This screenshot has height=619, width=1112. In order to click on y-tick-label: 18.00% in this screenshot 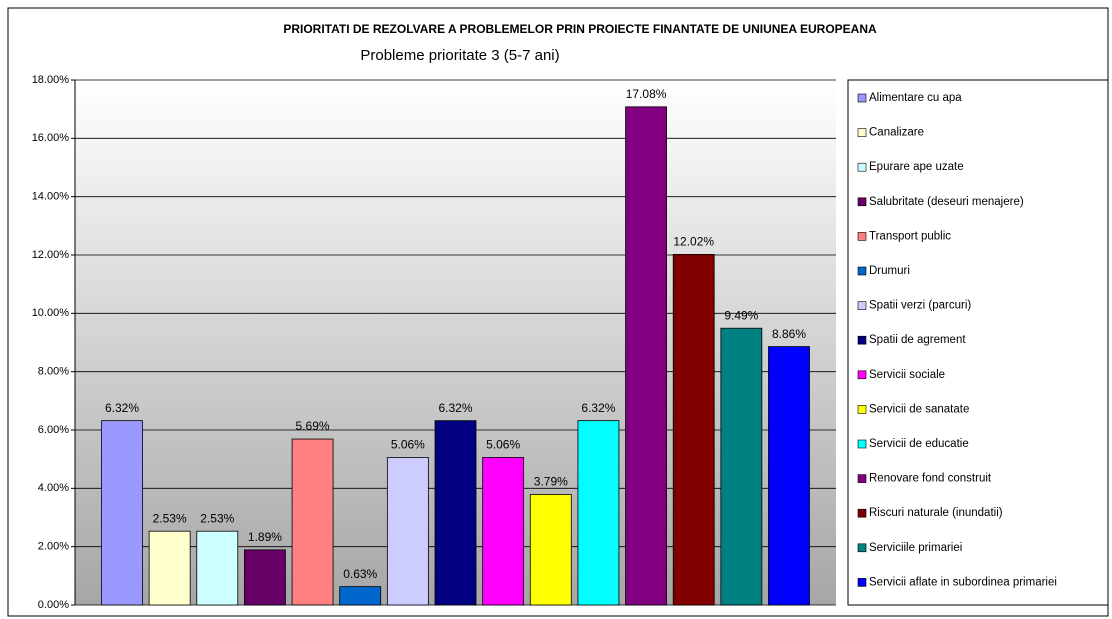, I will do `click(51, 80)`.